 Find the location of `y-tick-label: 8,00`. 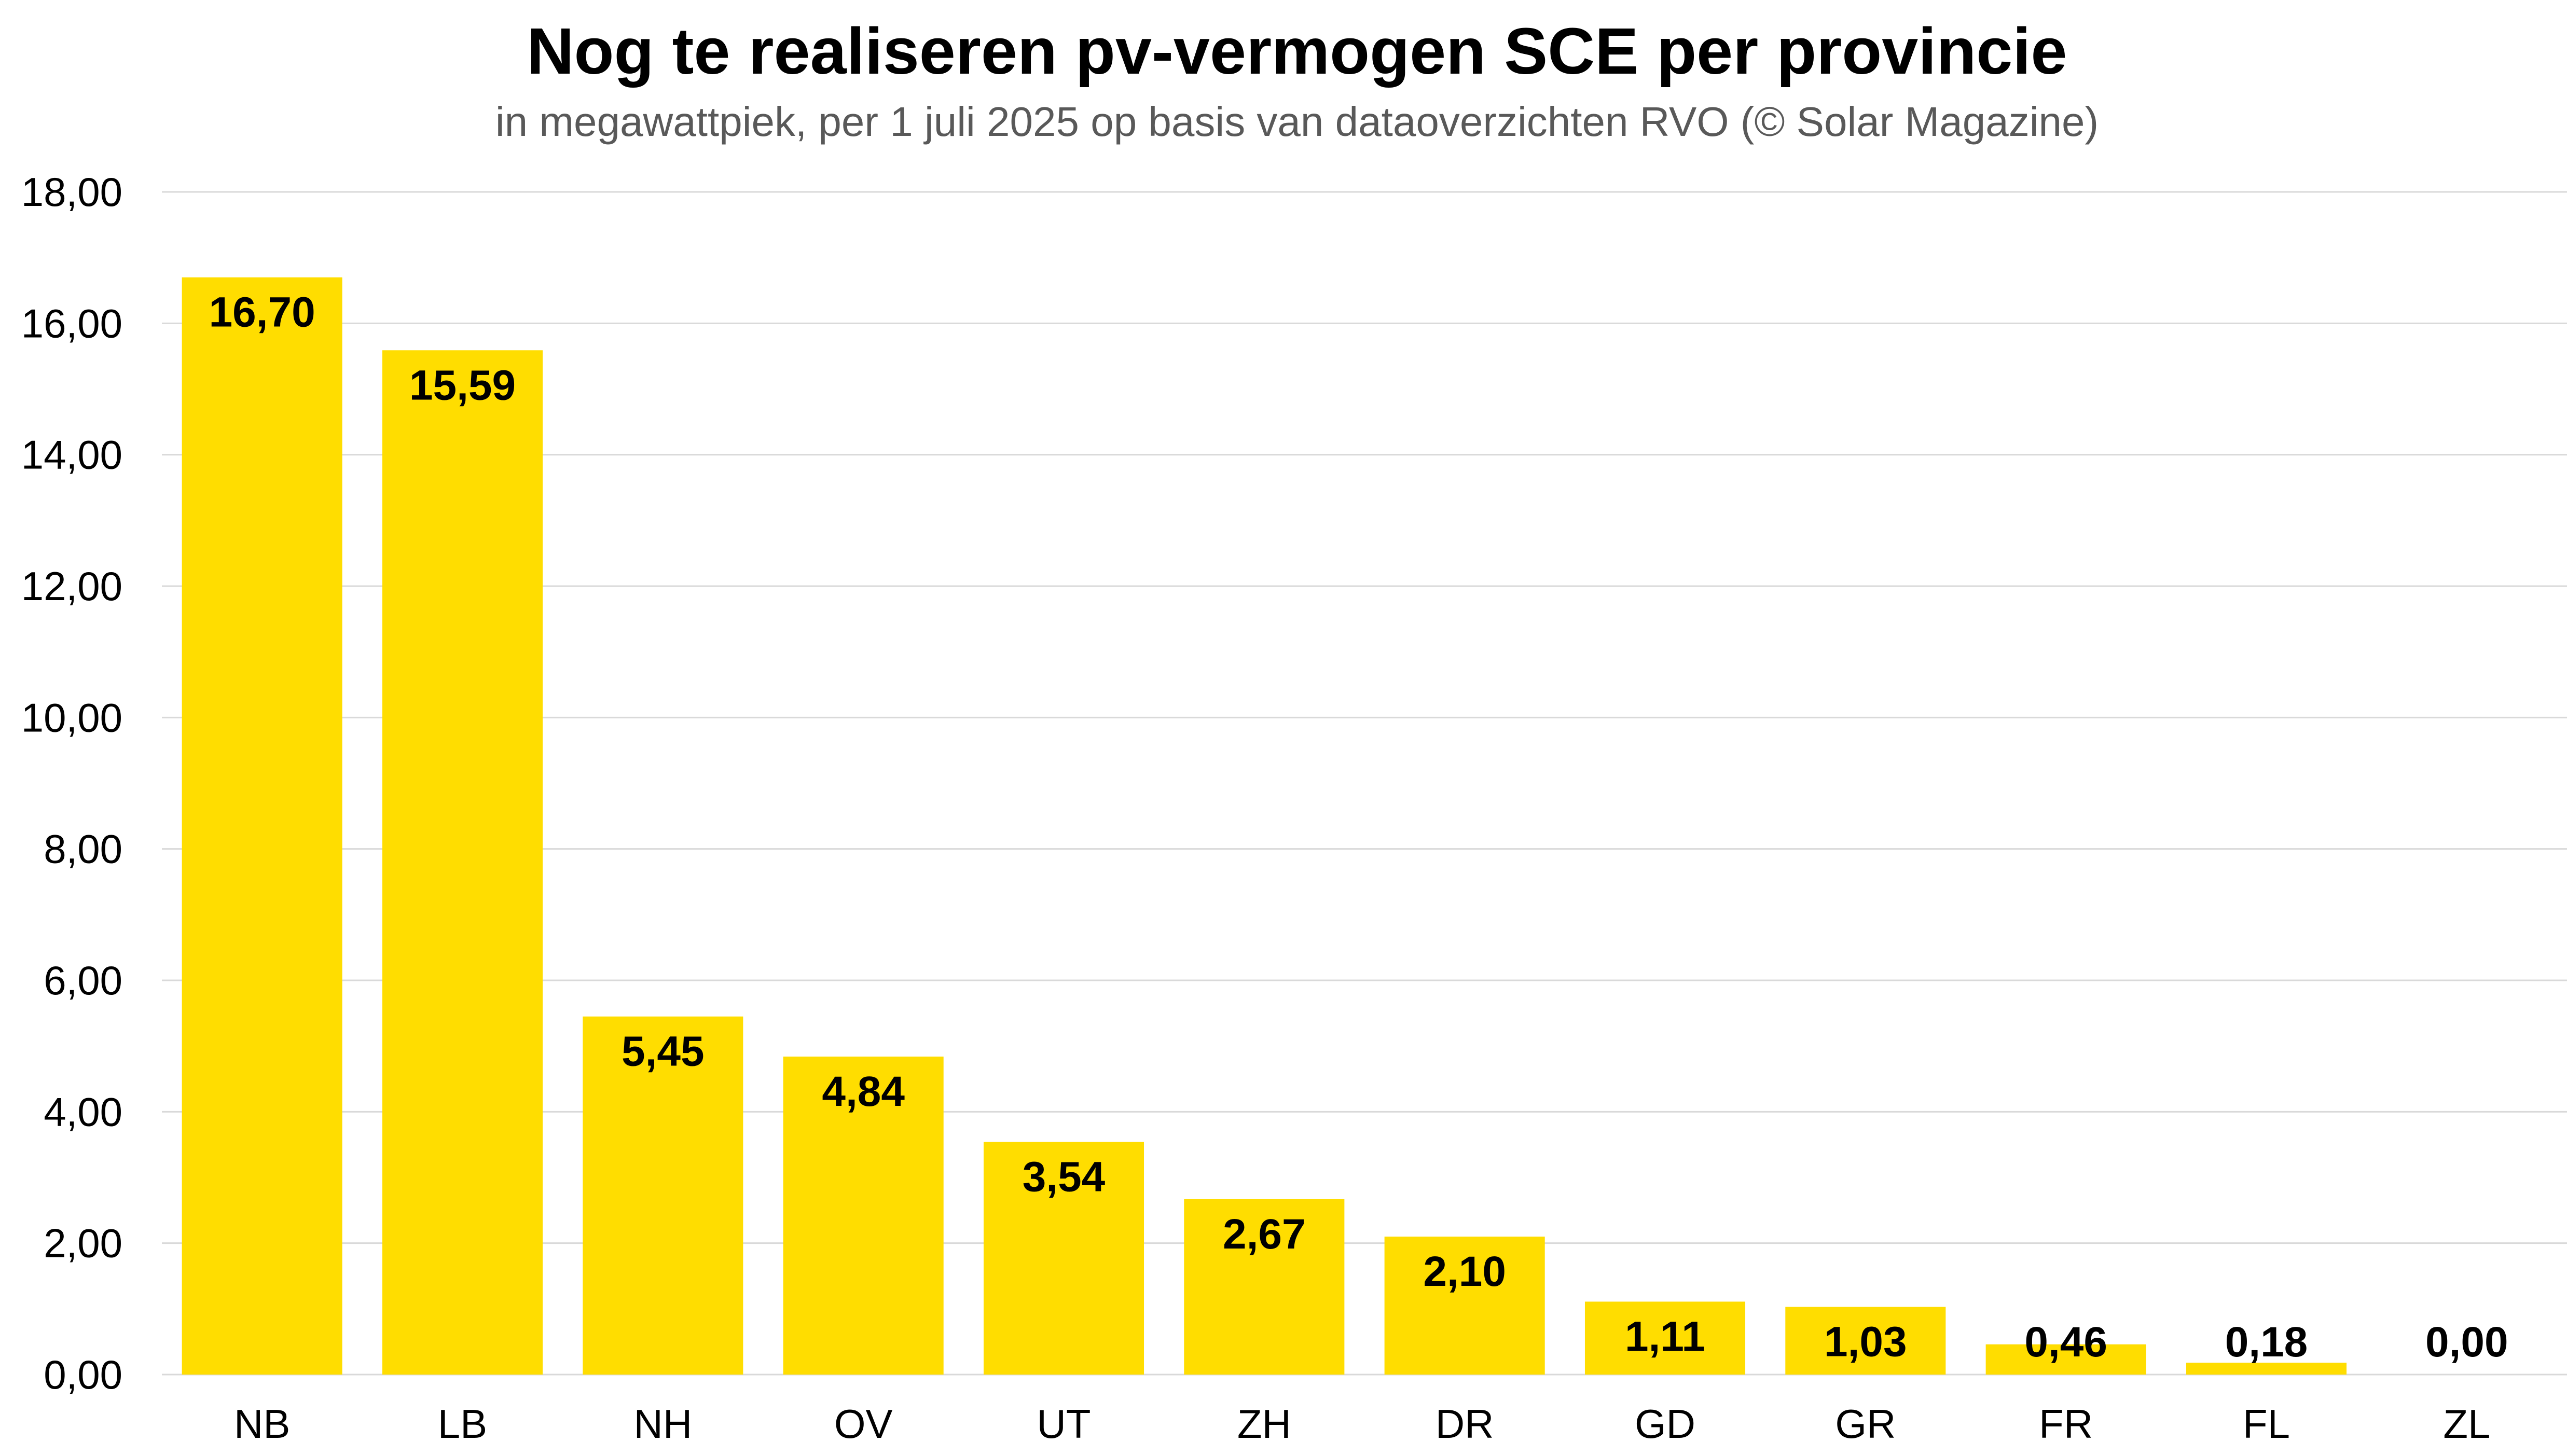

y-tick-label: 8,00 is located at coordinates (83, 849).